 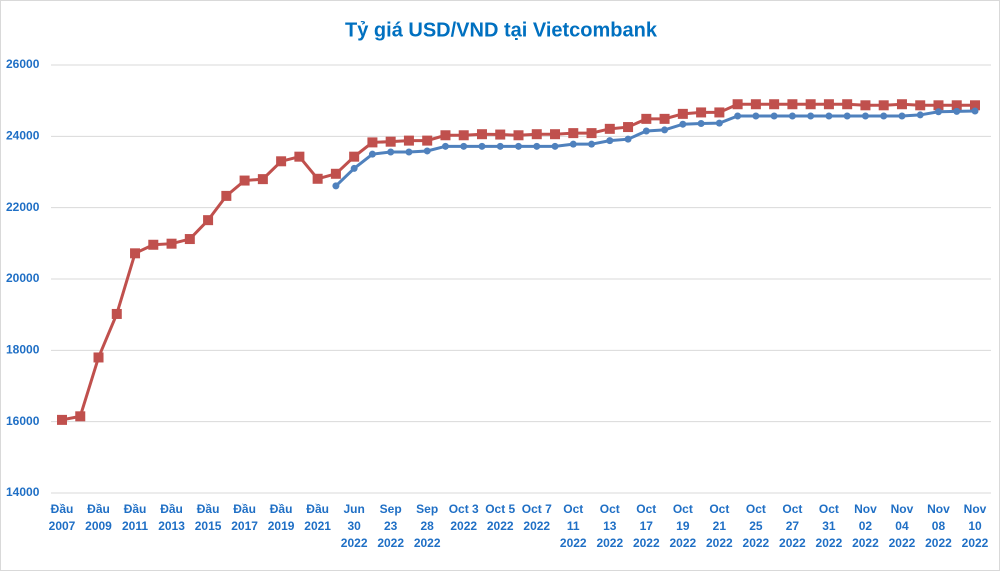 I want to click on x-tick-label: Oct 19 2022, so click(x=683, y=526).